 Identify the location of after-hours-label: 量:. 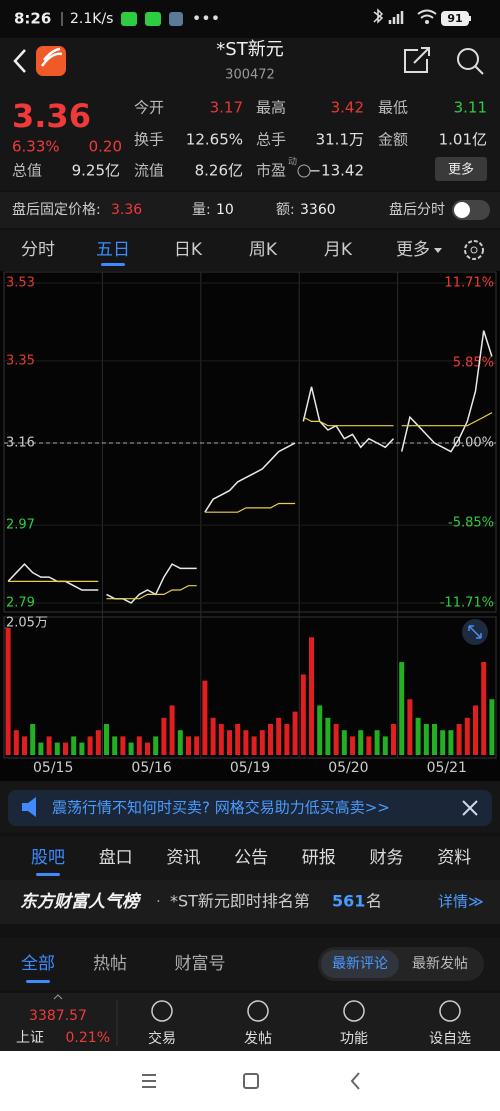
(201, 210).